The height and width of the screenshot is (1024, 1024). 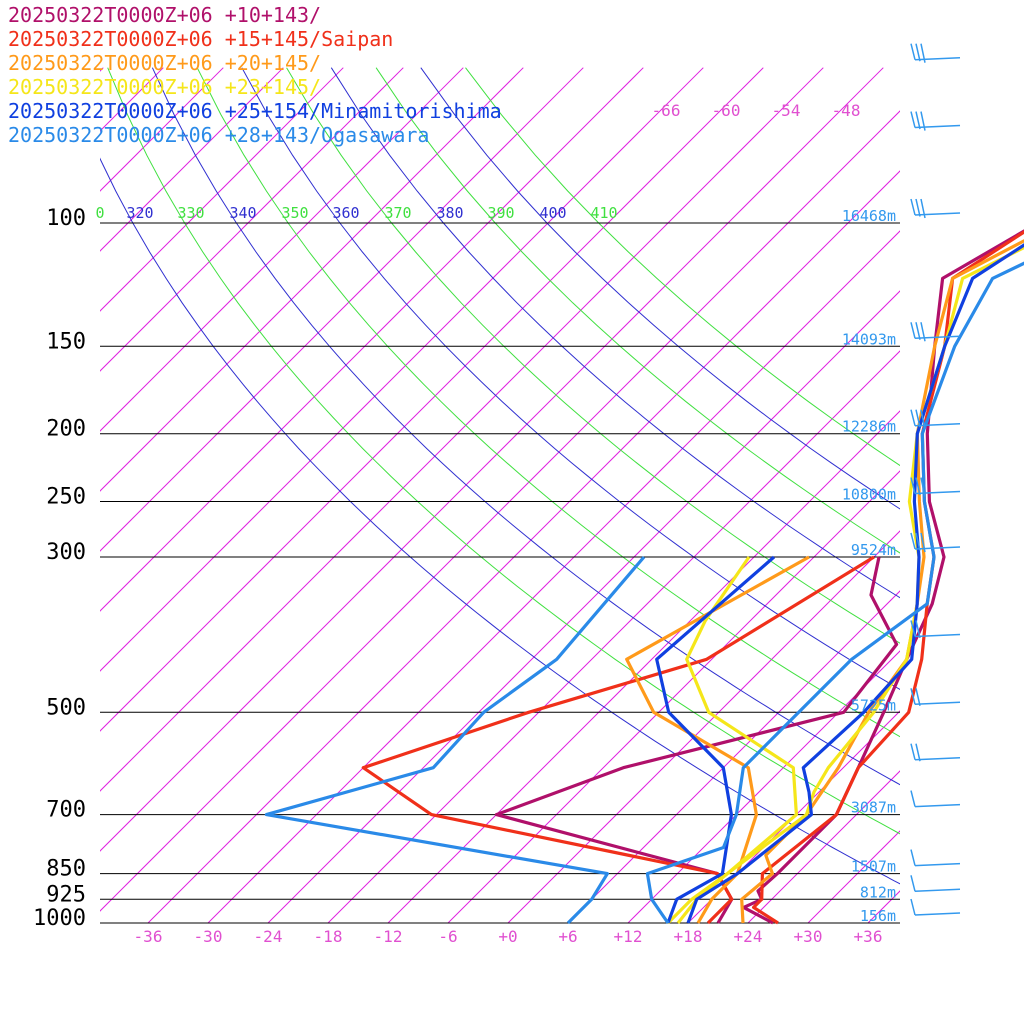 I want to click on temperature-tick-label: +0, so click(x=507, y=936).